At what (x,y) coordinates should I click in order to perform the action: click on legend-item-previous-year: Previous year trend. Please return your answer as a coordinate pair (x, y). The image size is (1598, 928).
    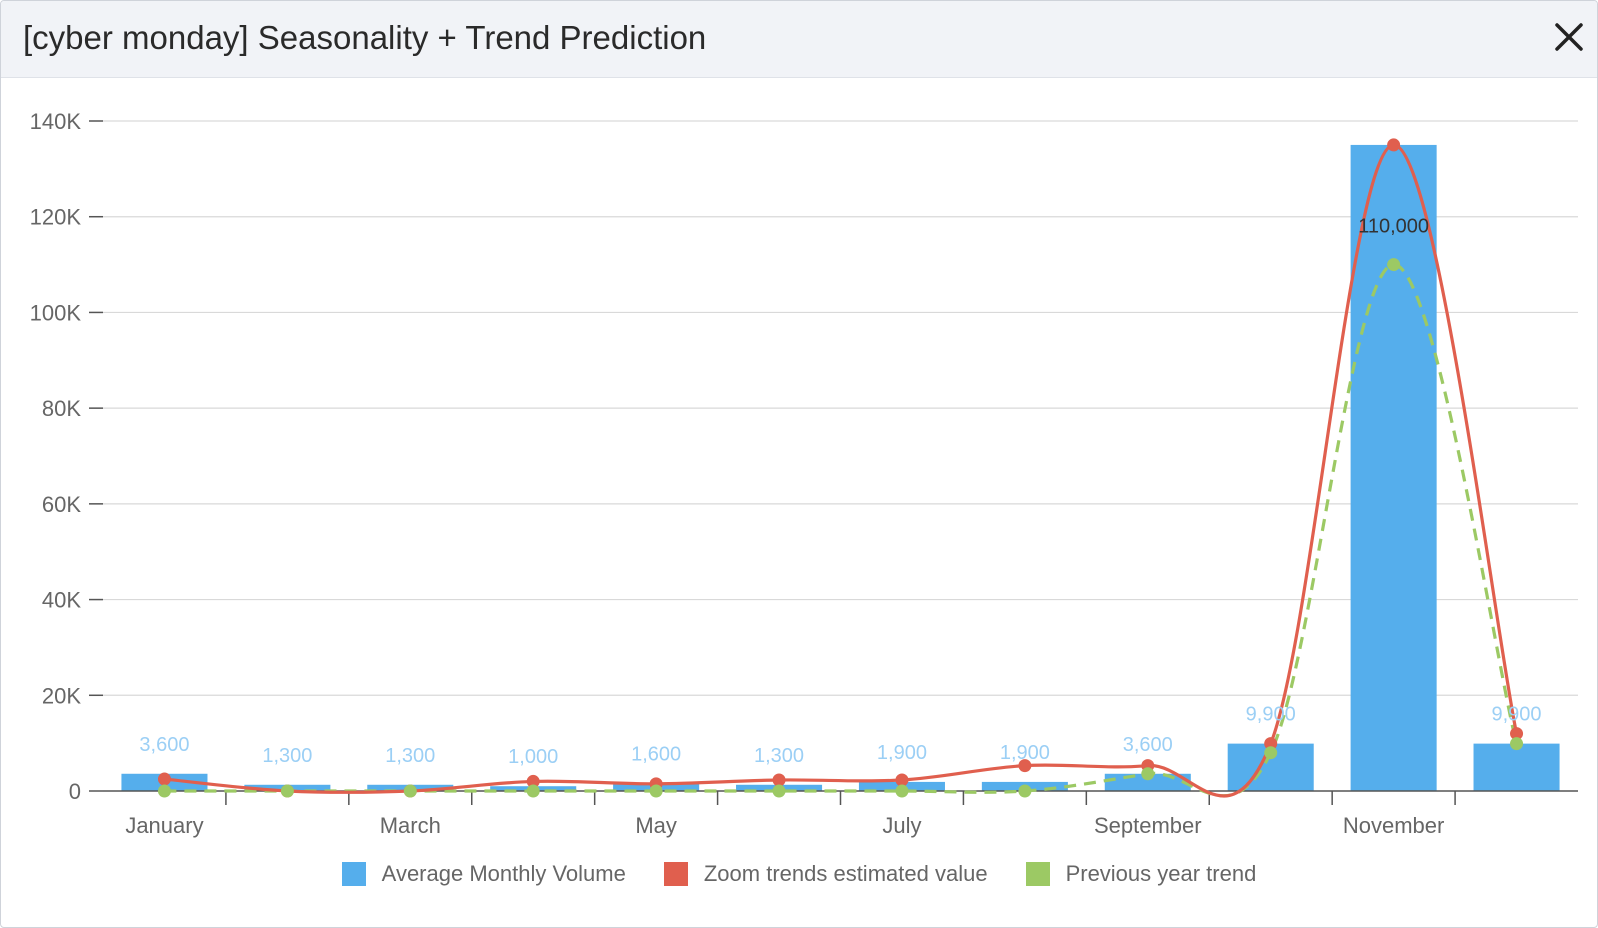
    Looking at the image, I should click on (1141, 874).